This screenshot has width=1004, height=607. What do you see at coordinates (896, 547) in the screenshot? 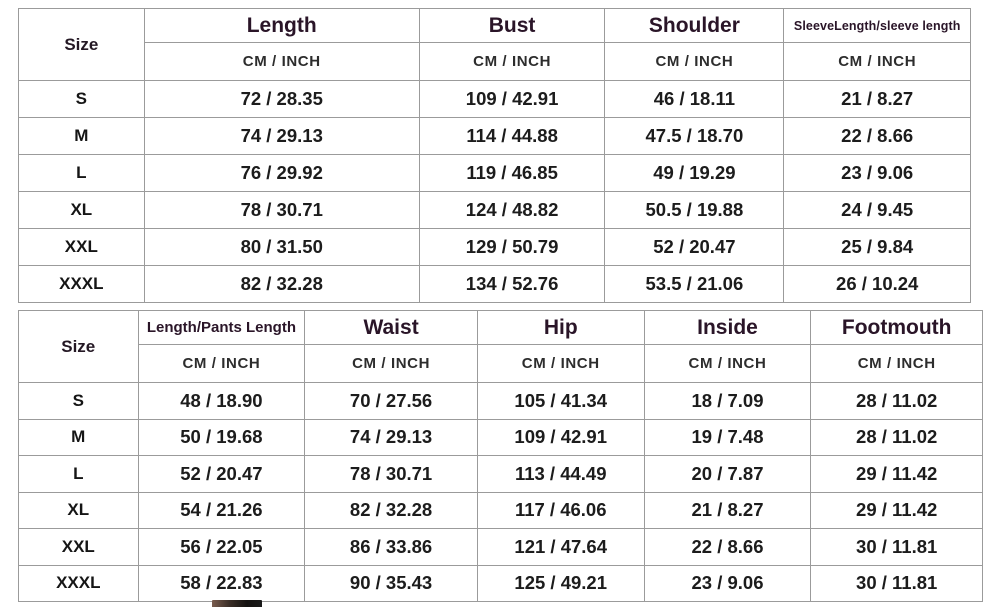
I see `measurement-cell: 30 / 11.81` at bounding box center [896, 547].